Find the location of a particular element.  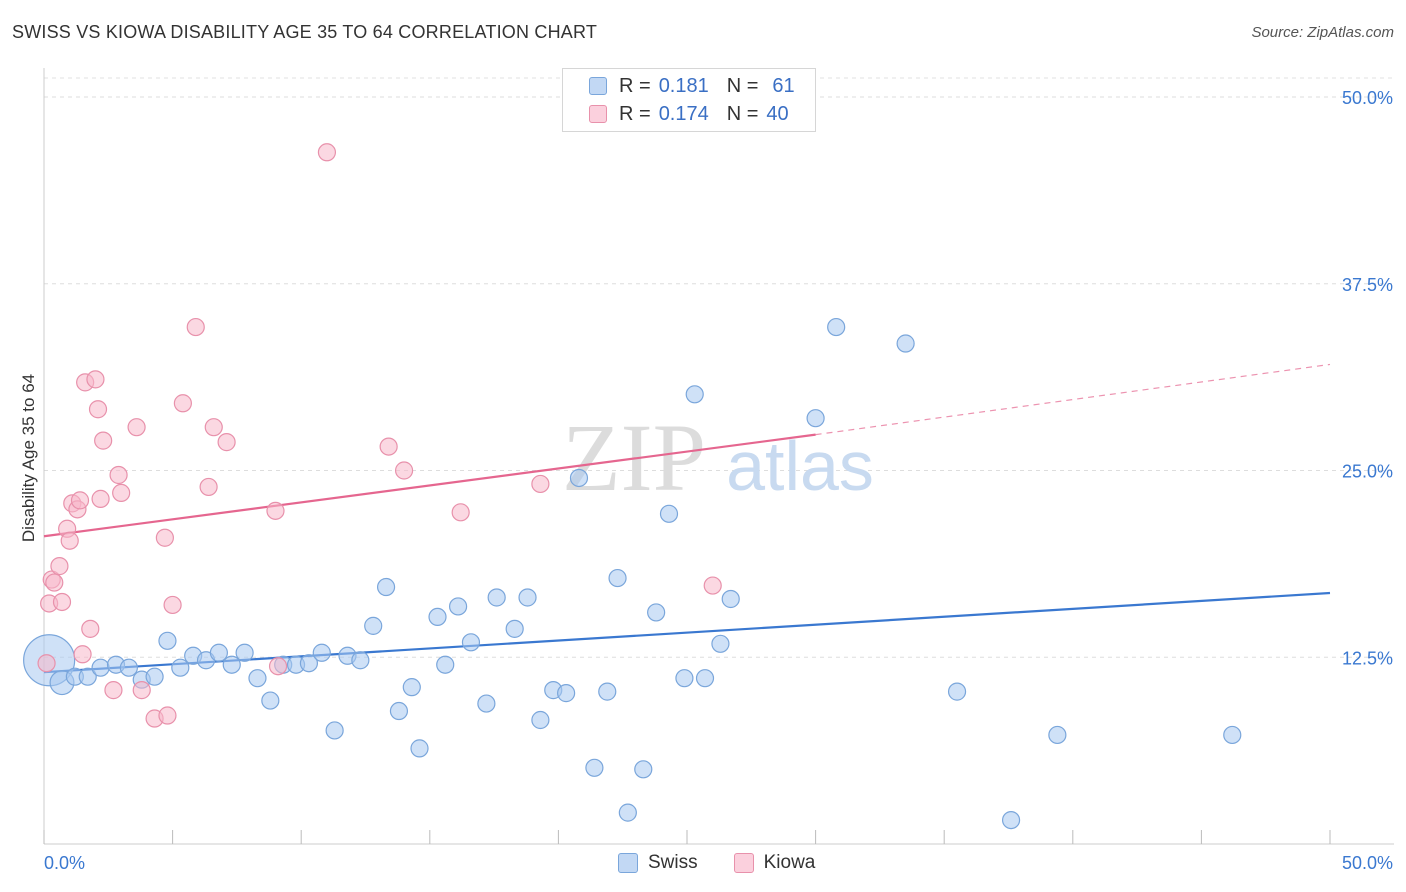

legend-n-value: 40 is located at coordinates (777, 113).